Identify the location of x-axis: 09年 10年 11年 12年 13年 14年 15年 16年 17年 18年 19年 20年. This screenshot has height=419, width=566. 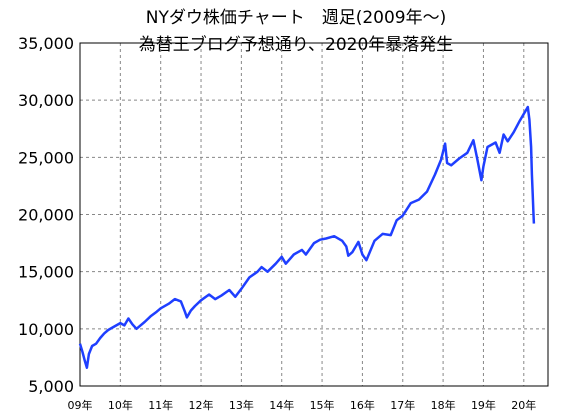
(302, 405).